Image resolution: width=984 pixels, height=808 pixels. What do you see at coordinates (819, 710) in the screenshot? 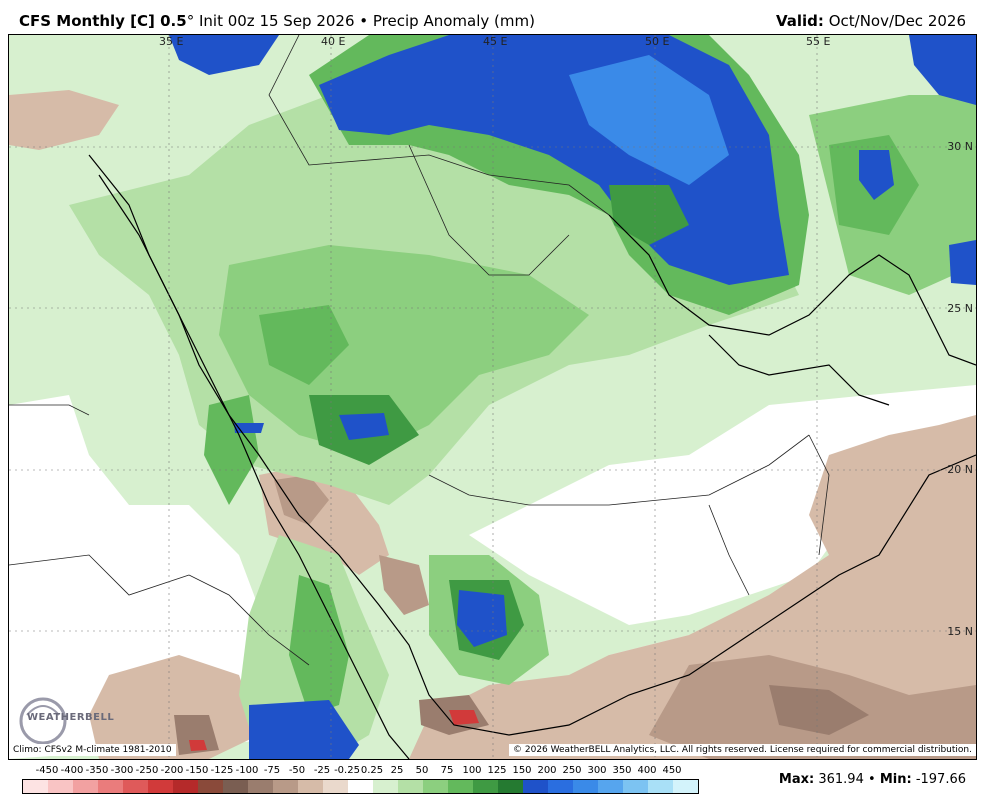
I see `dry-core-socotra` at bounding box center [819, 710].